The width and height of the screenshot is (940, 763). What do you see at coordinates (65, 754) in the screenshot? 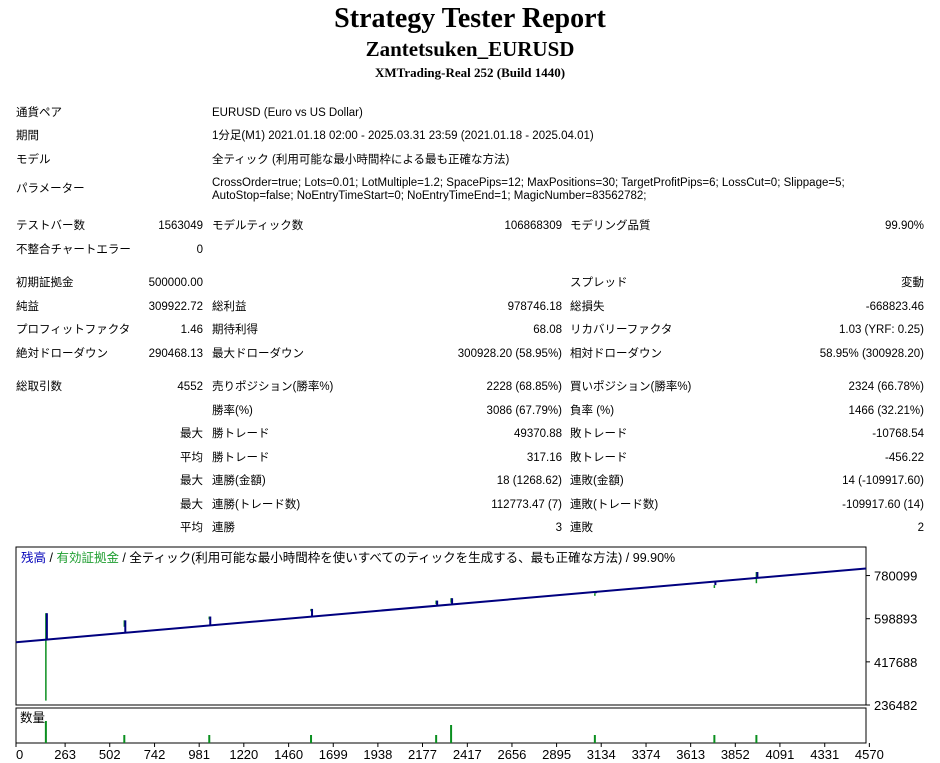
I see `x-tick-label: 263` at bounding box center [65, 754].